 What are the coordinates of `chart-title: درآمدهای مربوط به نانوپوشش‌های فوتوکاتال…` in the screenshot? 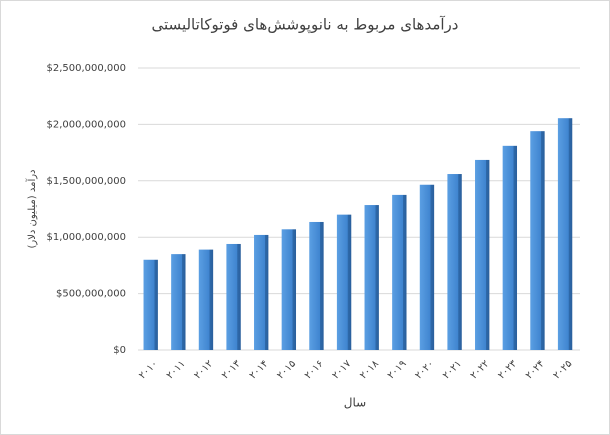 It's located at (305, 25).